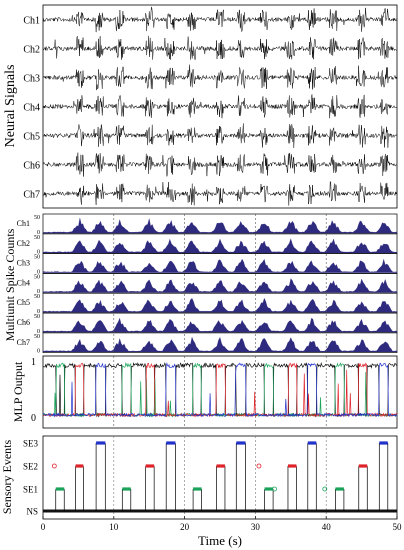  I want to click on spike-counts-ylabel: Multiunit Spike Counts, so click(10, 284).